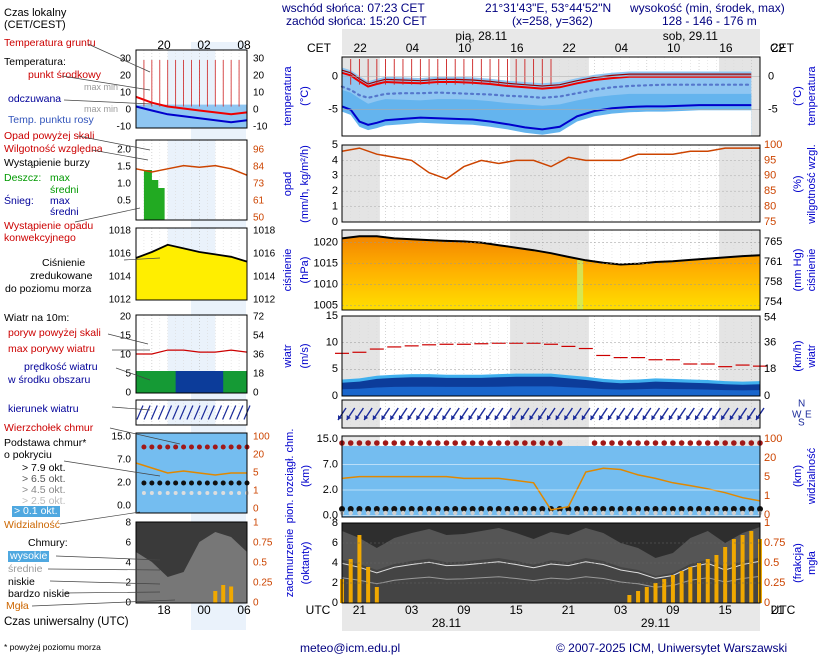  Describe the element at coordinates (19, 201) in the screenshot. I see `legend-snow: Śnieg:` at that location.